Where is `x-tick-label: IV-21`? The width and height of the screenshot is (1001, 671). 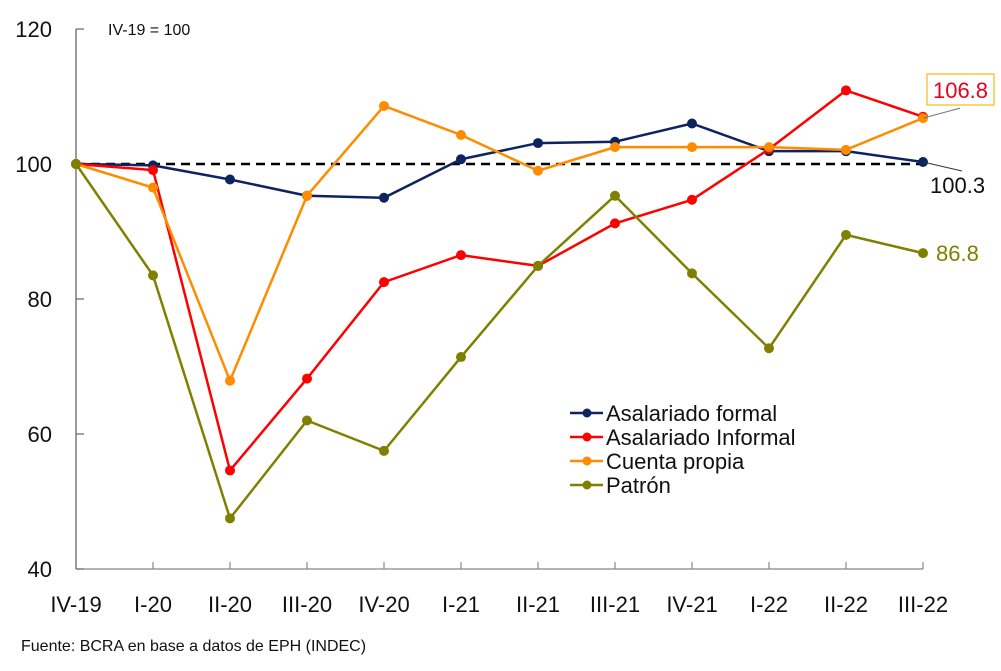 x-tick-label: IV-21 is located at coordinates (691, 604).